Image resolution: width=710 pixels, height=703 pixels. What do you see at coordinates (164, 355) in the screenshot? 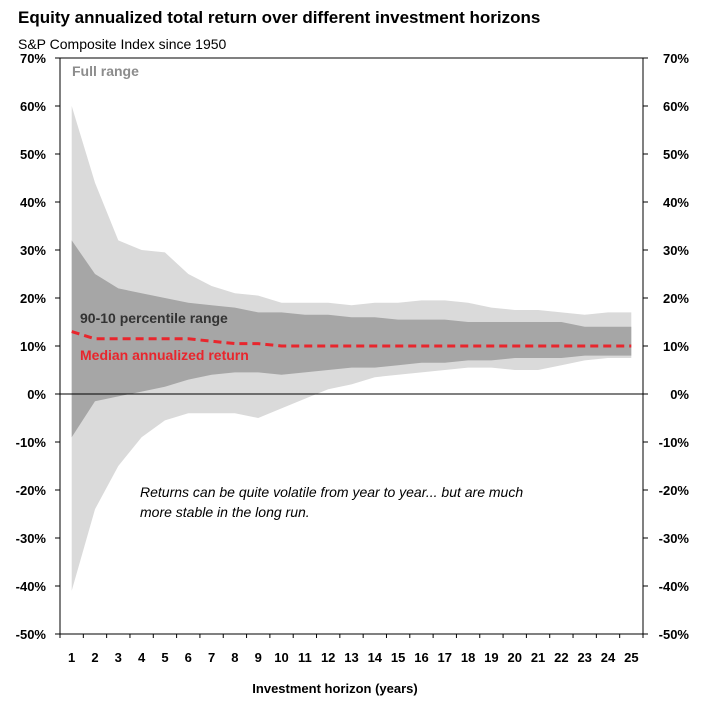
I see `label-median: Median annualized return` at bounding box center [164, 355].